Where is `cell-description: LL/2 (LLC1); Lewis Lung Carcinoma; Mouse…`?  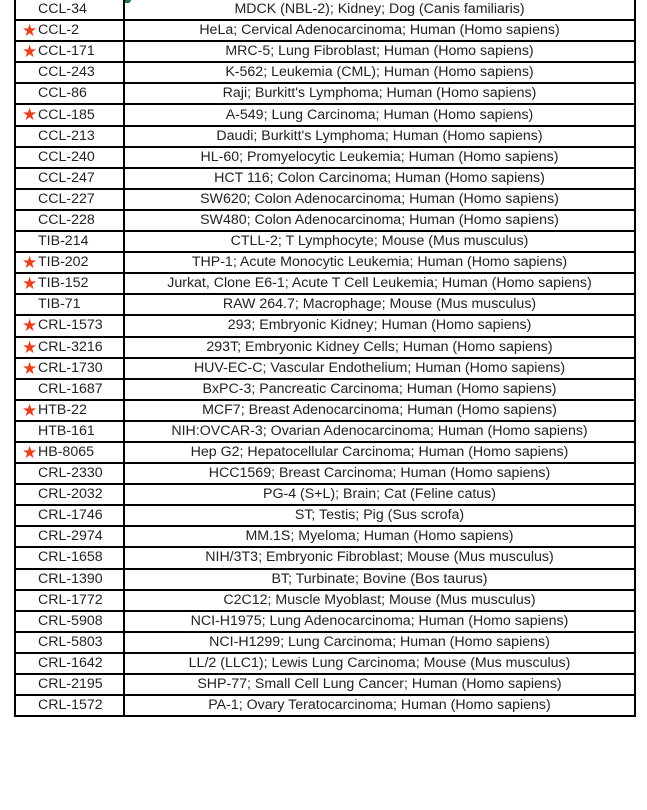 cell-description: LL/2 (LLC1); Lewis Lung Carcinoma; Mouse… is located at coordinates (379, 663).